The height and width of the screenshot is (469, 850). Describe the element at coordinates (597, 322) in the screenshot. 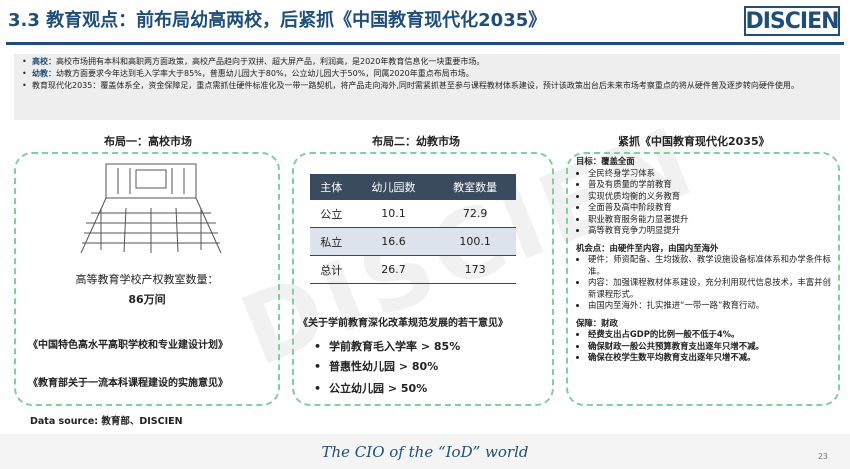

I see `funding-heading: 保障：财政` at that location.